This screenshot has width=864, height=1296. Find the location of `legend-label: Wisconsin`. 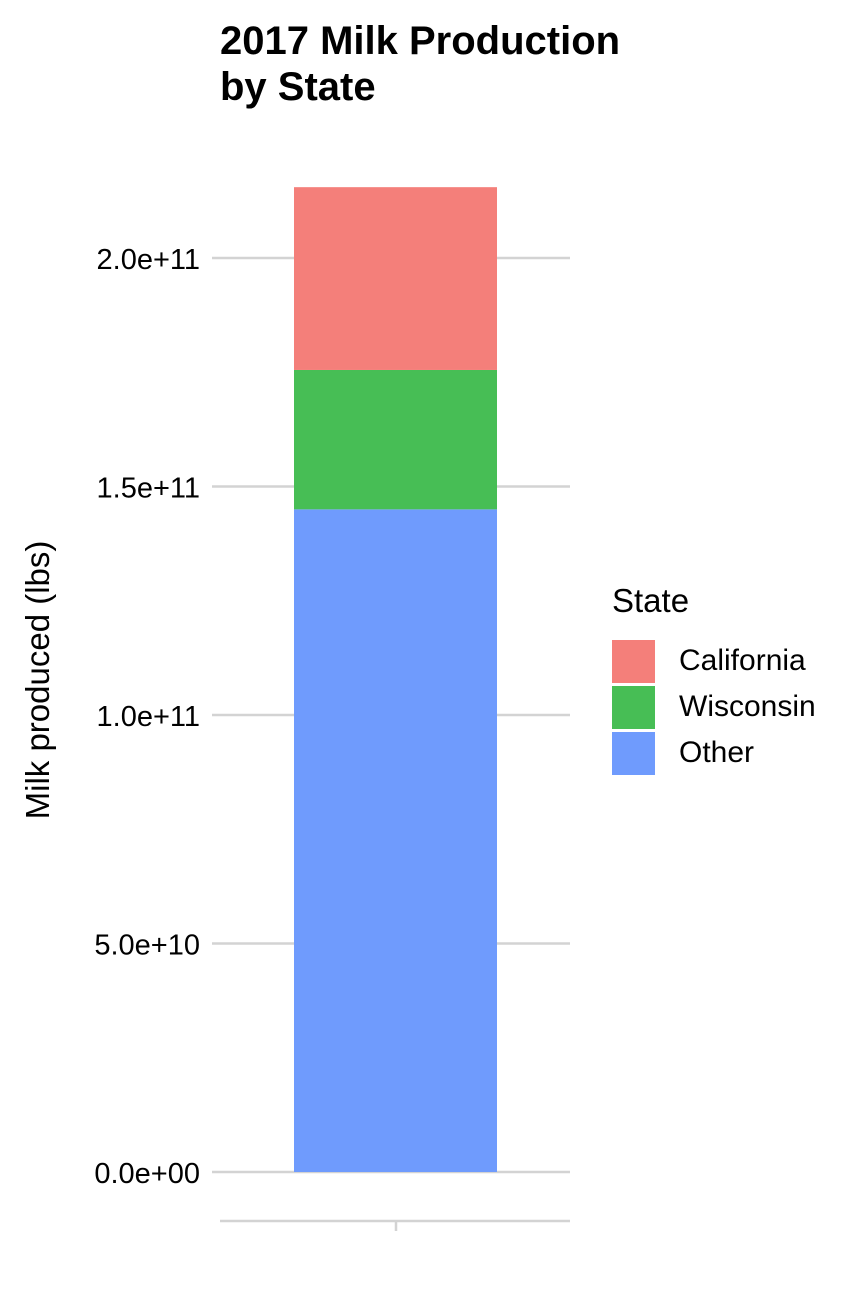

legend-label: Wisconsin is located at coordinates (747, 706).